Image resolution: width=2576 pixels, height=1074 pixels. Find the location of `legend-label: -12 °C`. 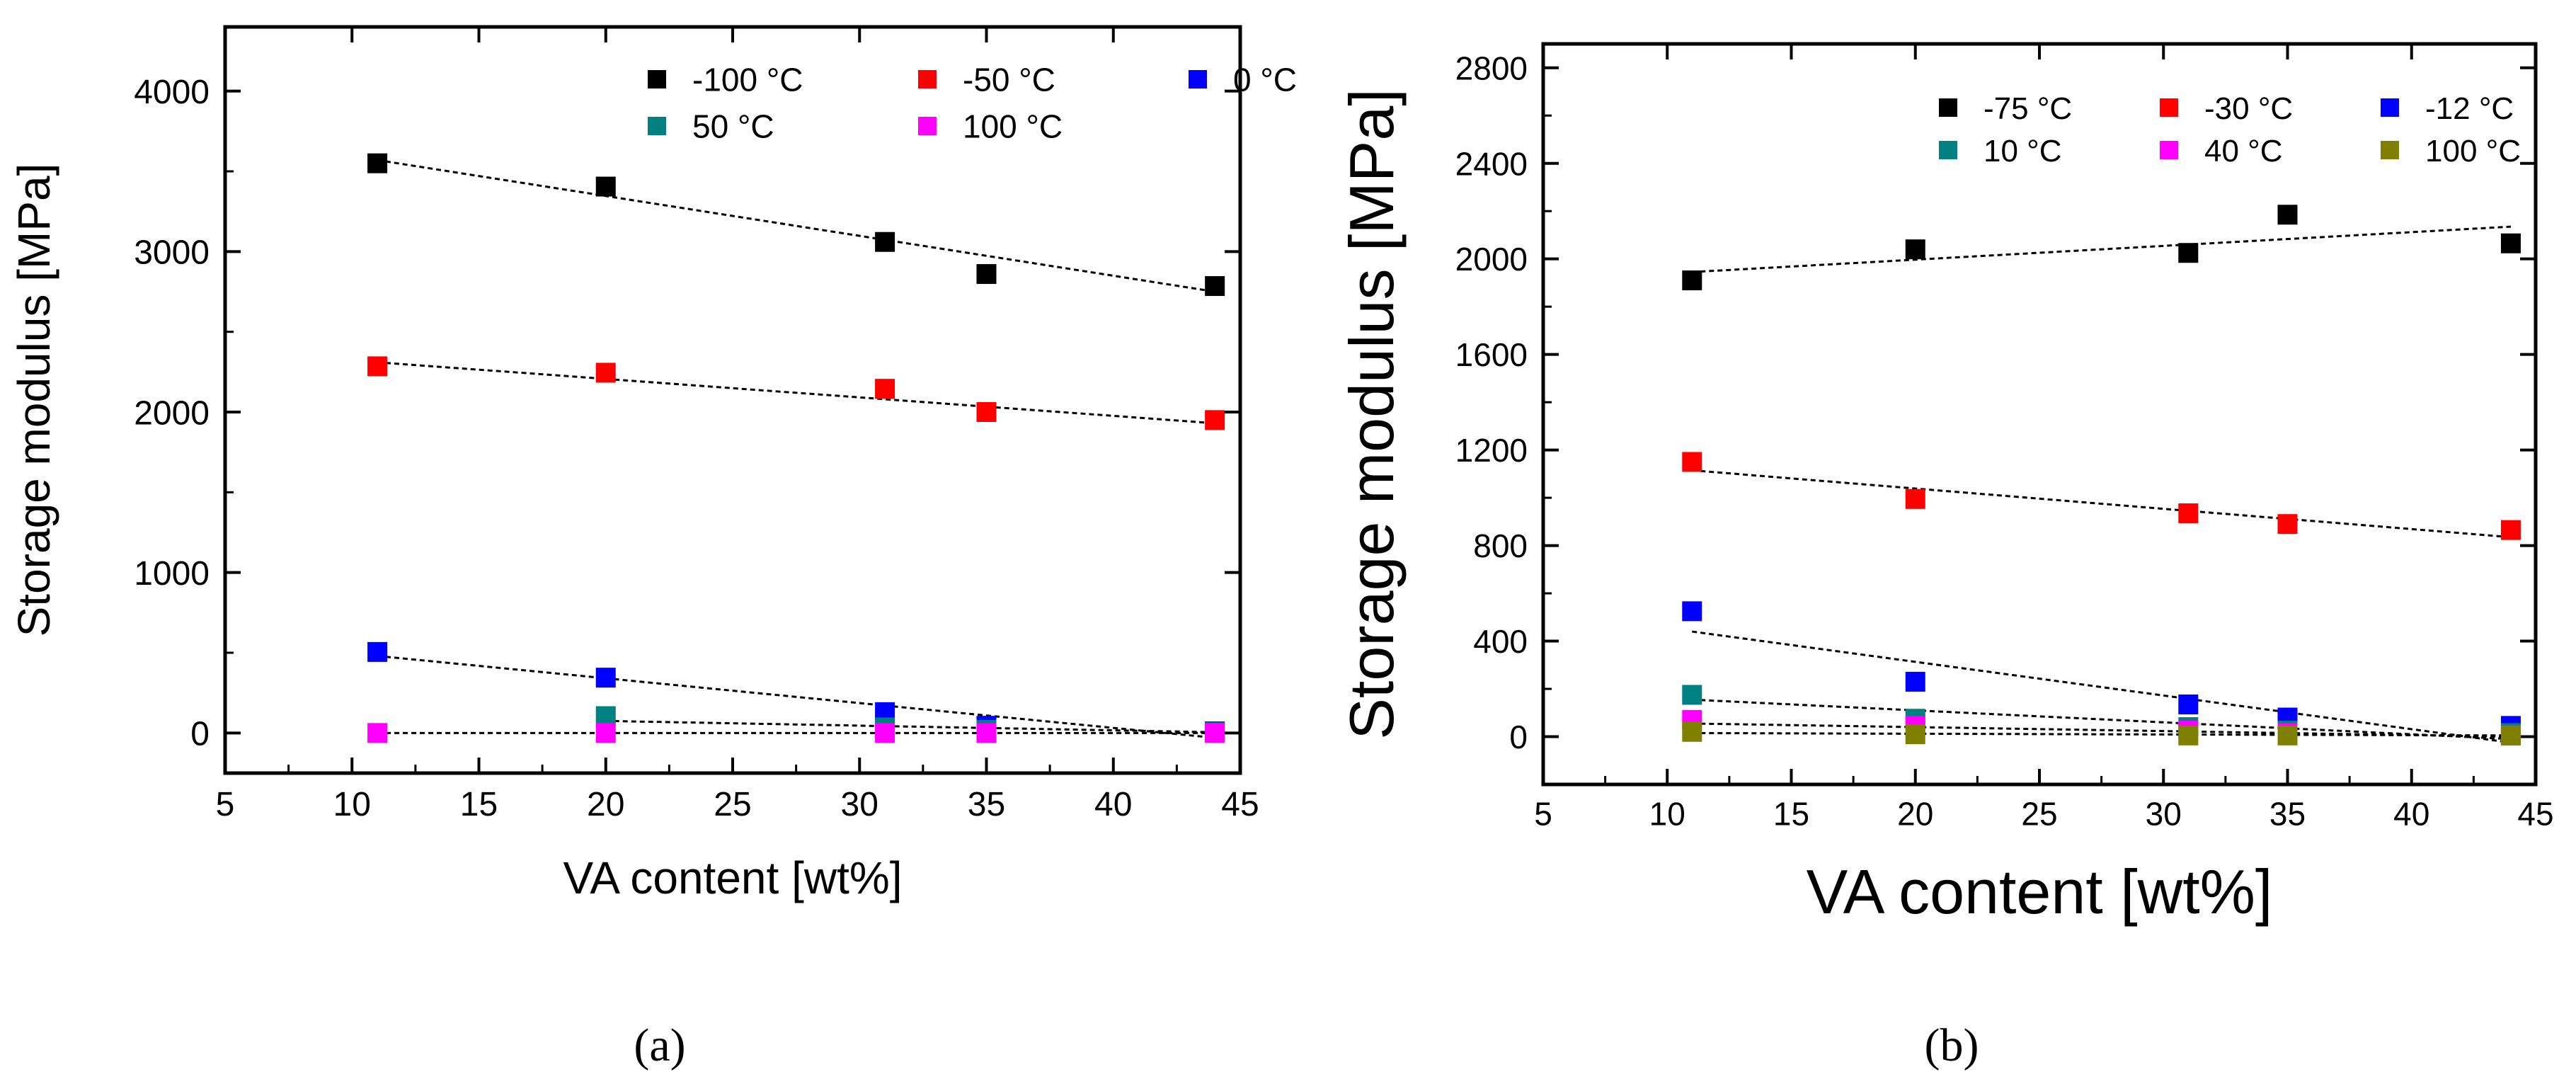

legend-label: -12 °C is located at coordinates (2469, 108).